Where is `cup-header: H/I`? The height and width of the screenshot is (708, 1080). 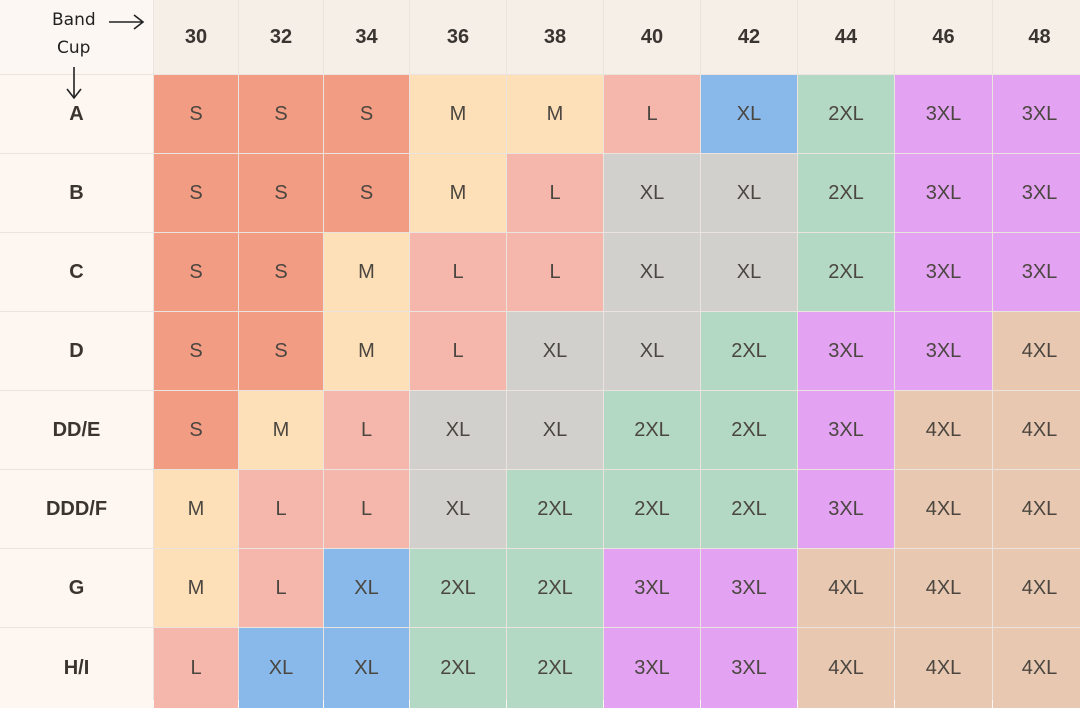 cup-header: H/I is located at coordinates (76, 668).